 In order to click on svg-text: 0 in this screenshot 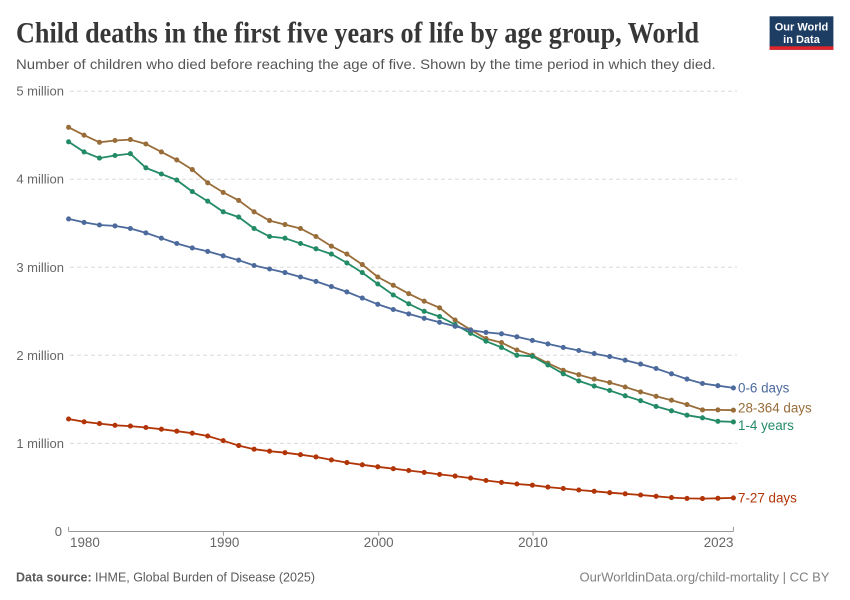, I will do `click(58, 531)`.